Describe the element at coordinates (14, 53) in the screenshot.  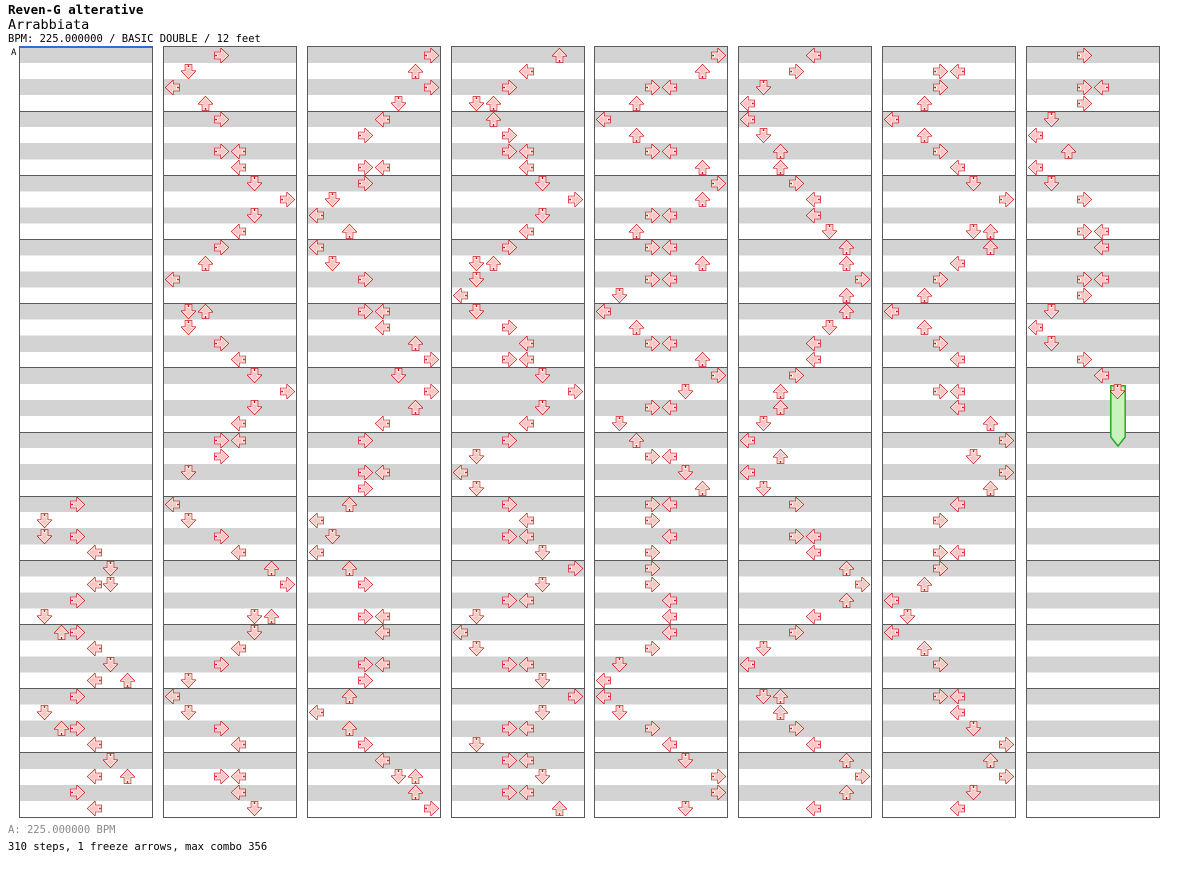
I see `section-marker-label: A` at that location.